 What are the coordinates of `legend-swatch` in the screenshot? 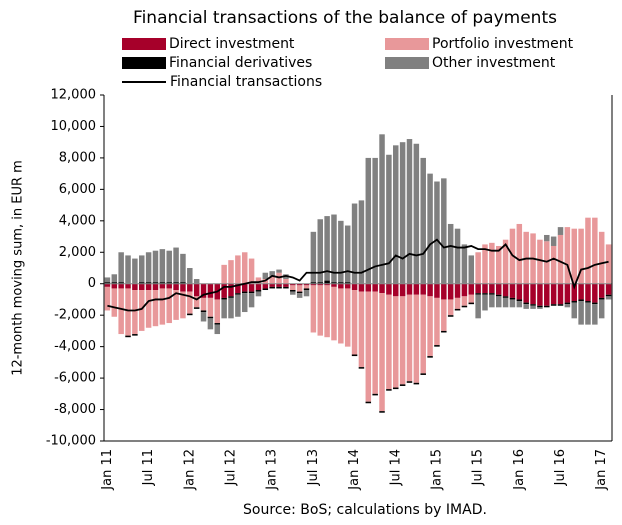 It's located at (407, 63).